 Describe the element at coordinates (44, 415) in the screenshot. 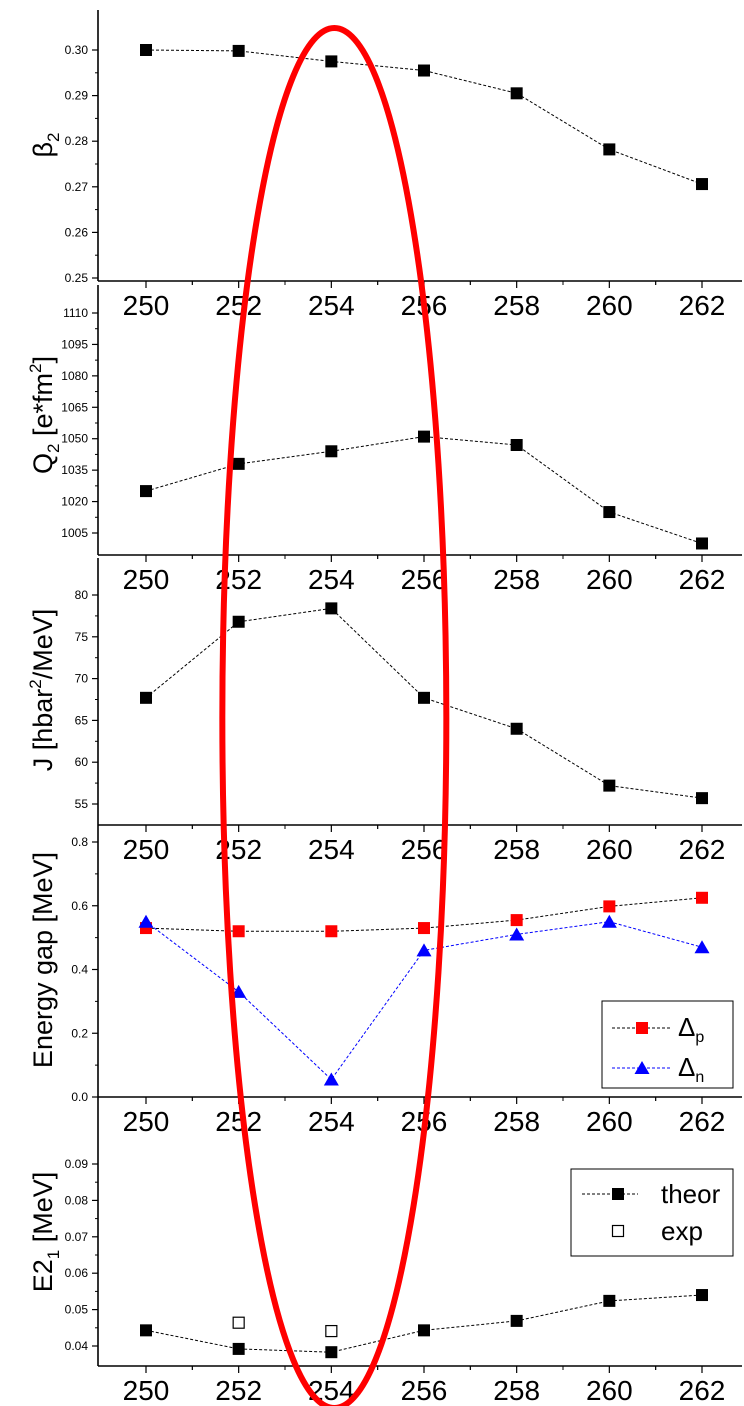

I see `y-axis-label: Q2 [e*fm2]` at that location.